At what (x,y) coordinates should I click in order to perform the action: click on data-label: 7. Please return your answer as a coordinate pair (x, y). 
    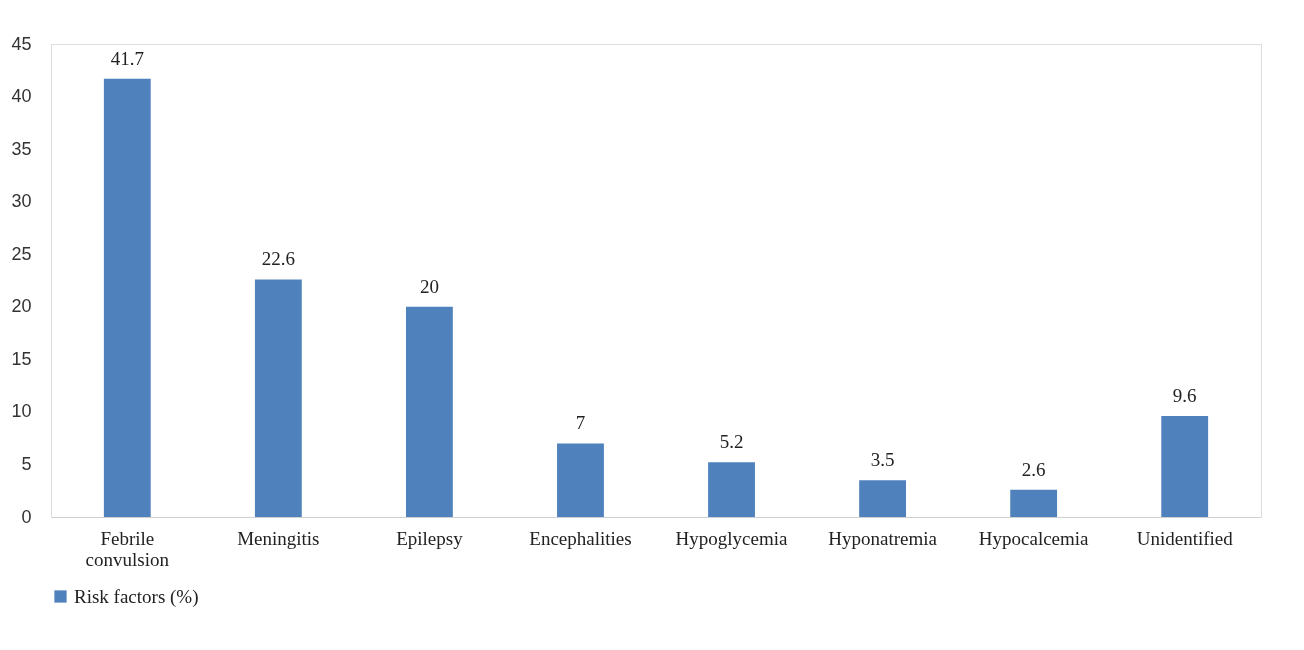
    Looking at the image, I should click on (580, 423).